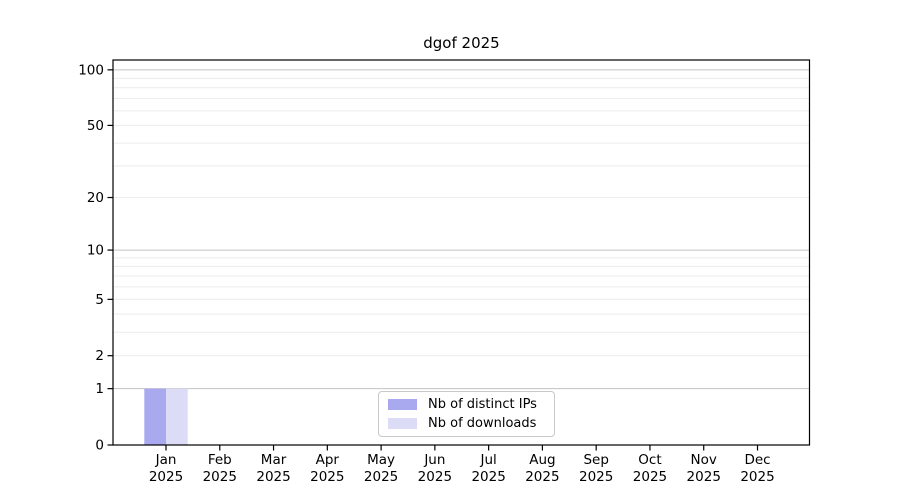  I want to click on x-tick-label-sep: Sep 2025, so click(596, 468).